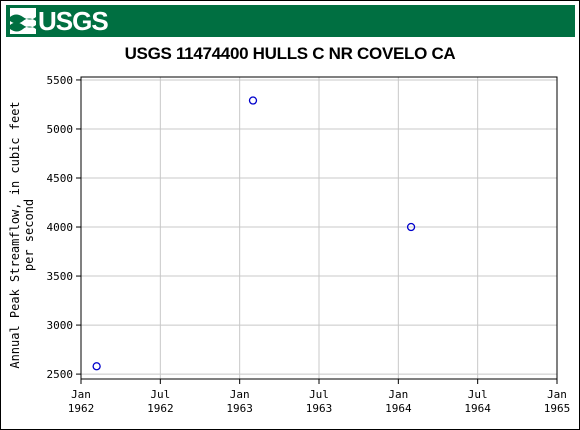  Describe the element at coordinates (290, 53) in the screenshot. I see `chart-title: USGS 11474400 HULLS C NR COVELO CA` at that location.